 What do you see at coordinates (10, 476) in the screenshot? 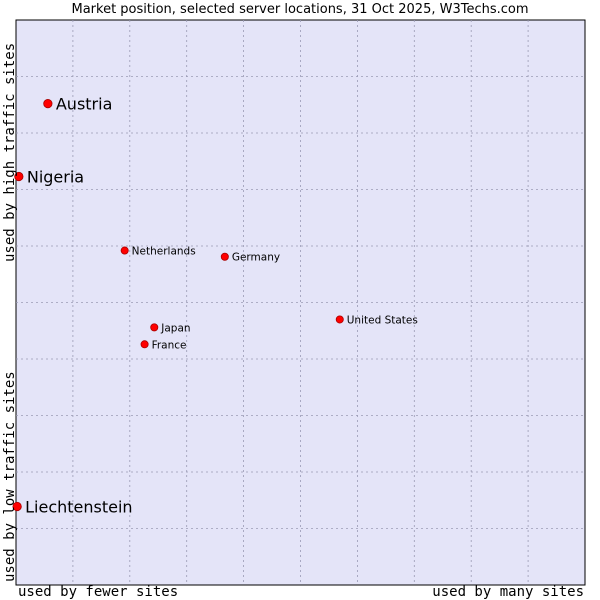
I see `y-axis-label-low: used by low traffic sites` at bounding box center [10, 476].